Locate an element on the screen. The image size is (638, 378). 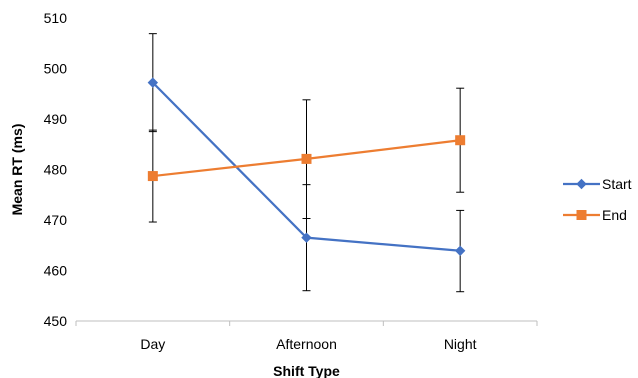
y-axis-title: Mean RT (ms) is located at coordinates (17, 170).